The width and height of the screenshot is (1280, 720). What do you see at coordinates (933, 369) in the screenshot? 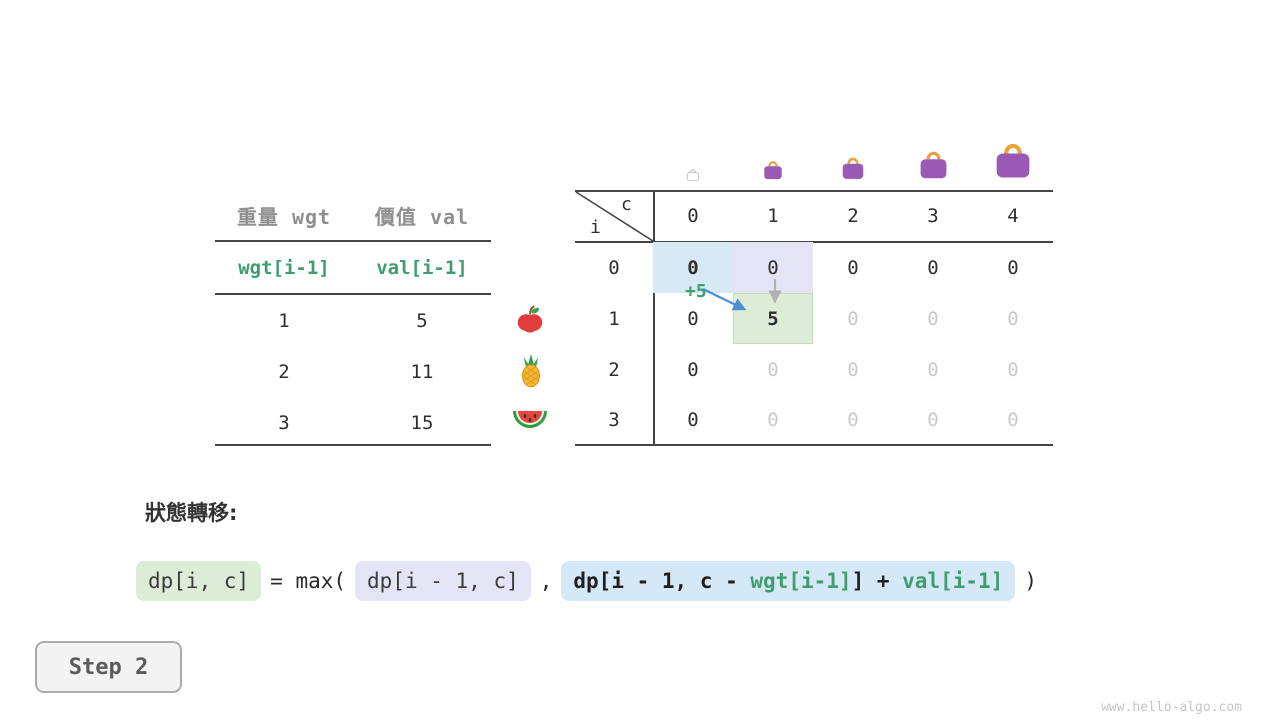
I see `dp-cell-r2-c3: 0` at bounding box center [933, 369].